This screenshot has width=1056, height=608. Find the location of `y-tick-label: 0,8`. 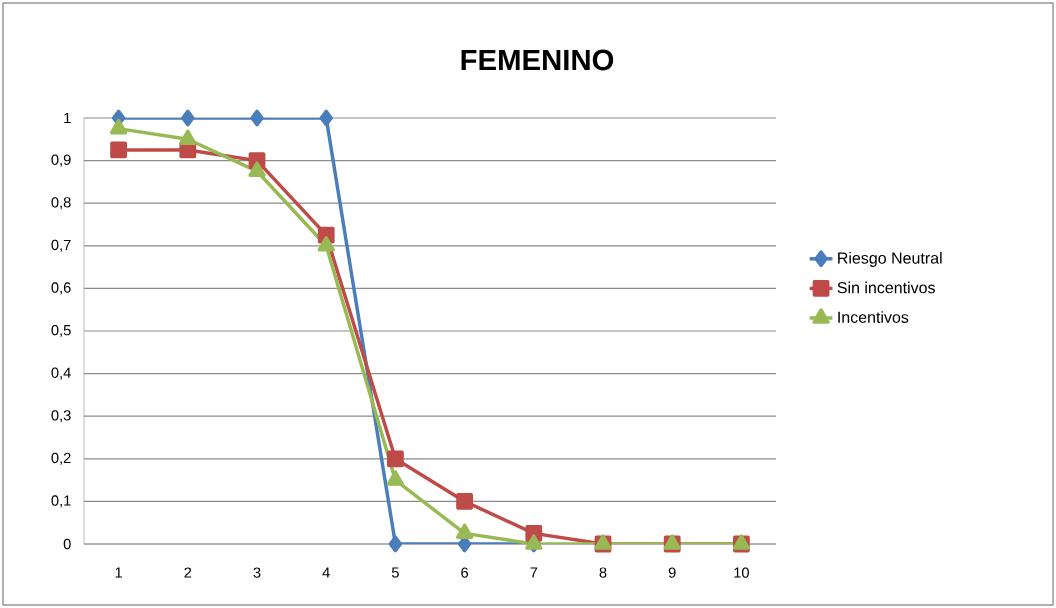

y-tick-label: 0,8 is located at coordinates (61, 203).